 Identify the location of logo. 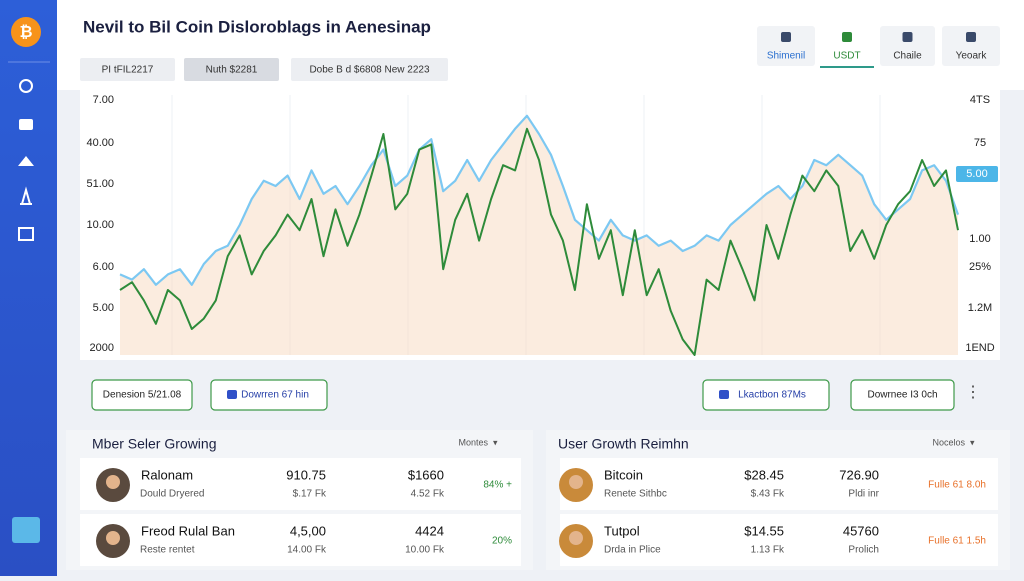
(26, 32).